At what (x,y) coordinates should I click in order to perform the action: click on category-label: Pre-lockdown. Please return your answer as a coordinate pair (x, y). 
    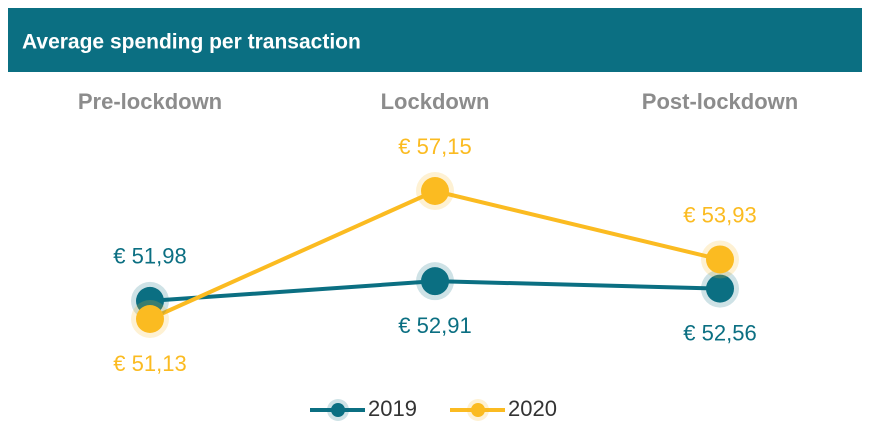
    Looking at the image, I should click on (150, 101).